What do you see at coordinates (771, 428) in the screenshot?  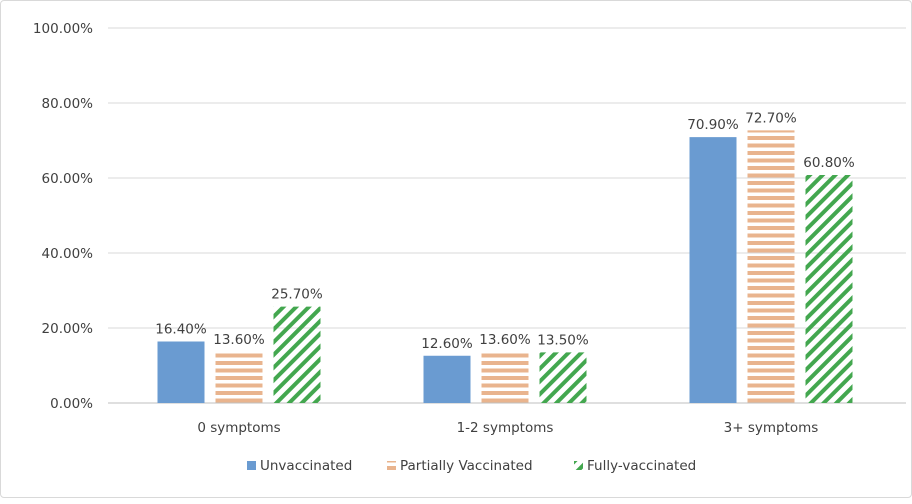 I see `x-tick-label: 3+ symptoms` at bounding box center [771, 428].